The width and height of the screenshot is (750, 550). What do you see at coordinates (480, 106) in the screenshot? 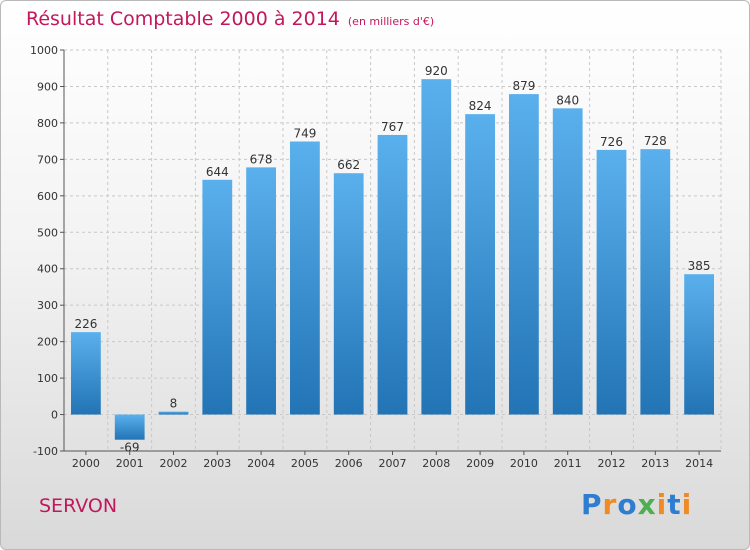
I see `data-label: 824` at bounding box center [480, 106].